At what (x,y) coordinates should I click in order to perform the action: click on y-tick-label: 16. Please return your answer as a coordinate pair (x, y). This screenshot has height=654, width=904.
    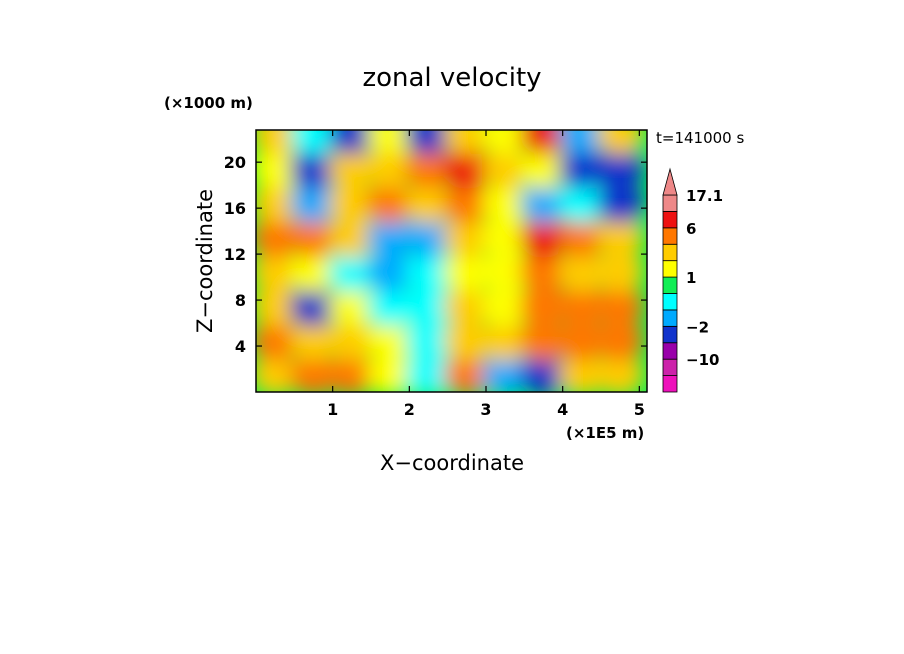
    Looking at the image, I should click on (235, 208).